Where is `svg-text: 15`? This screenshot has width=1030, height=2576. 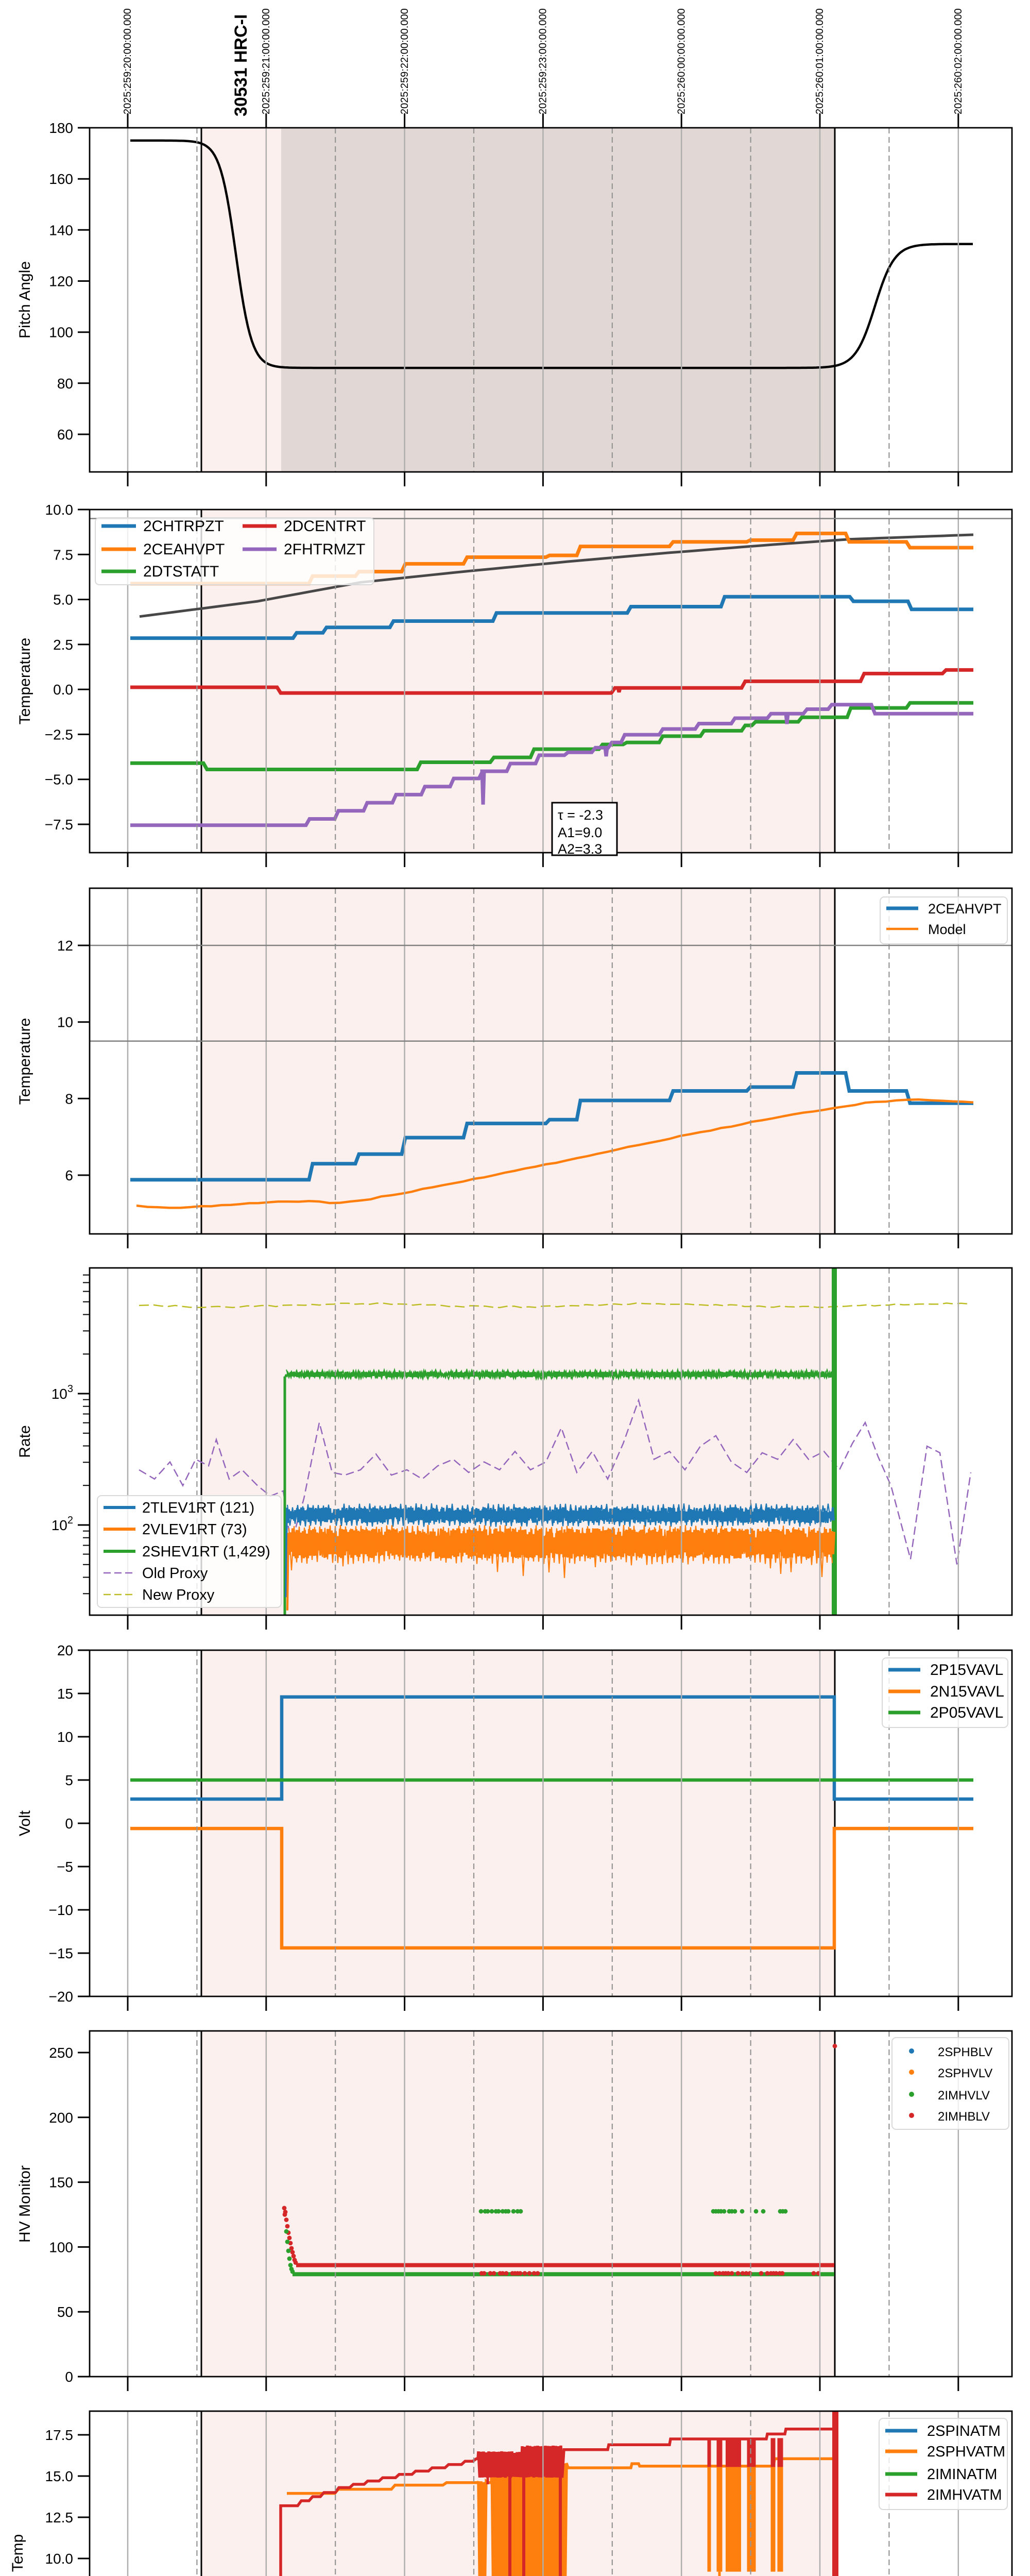
svg-text: 15 is located at coordinates (65, 1694).